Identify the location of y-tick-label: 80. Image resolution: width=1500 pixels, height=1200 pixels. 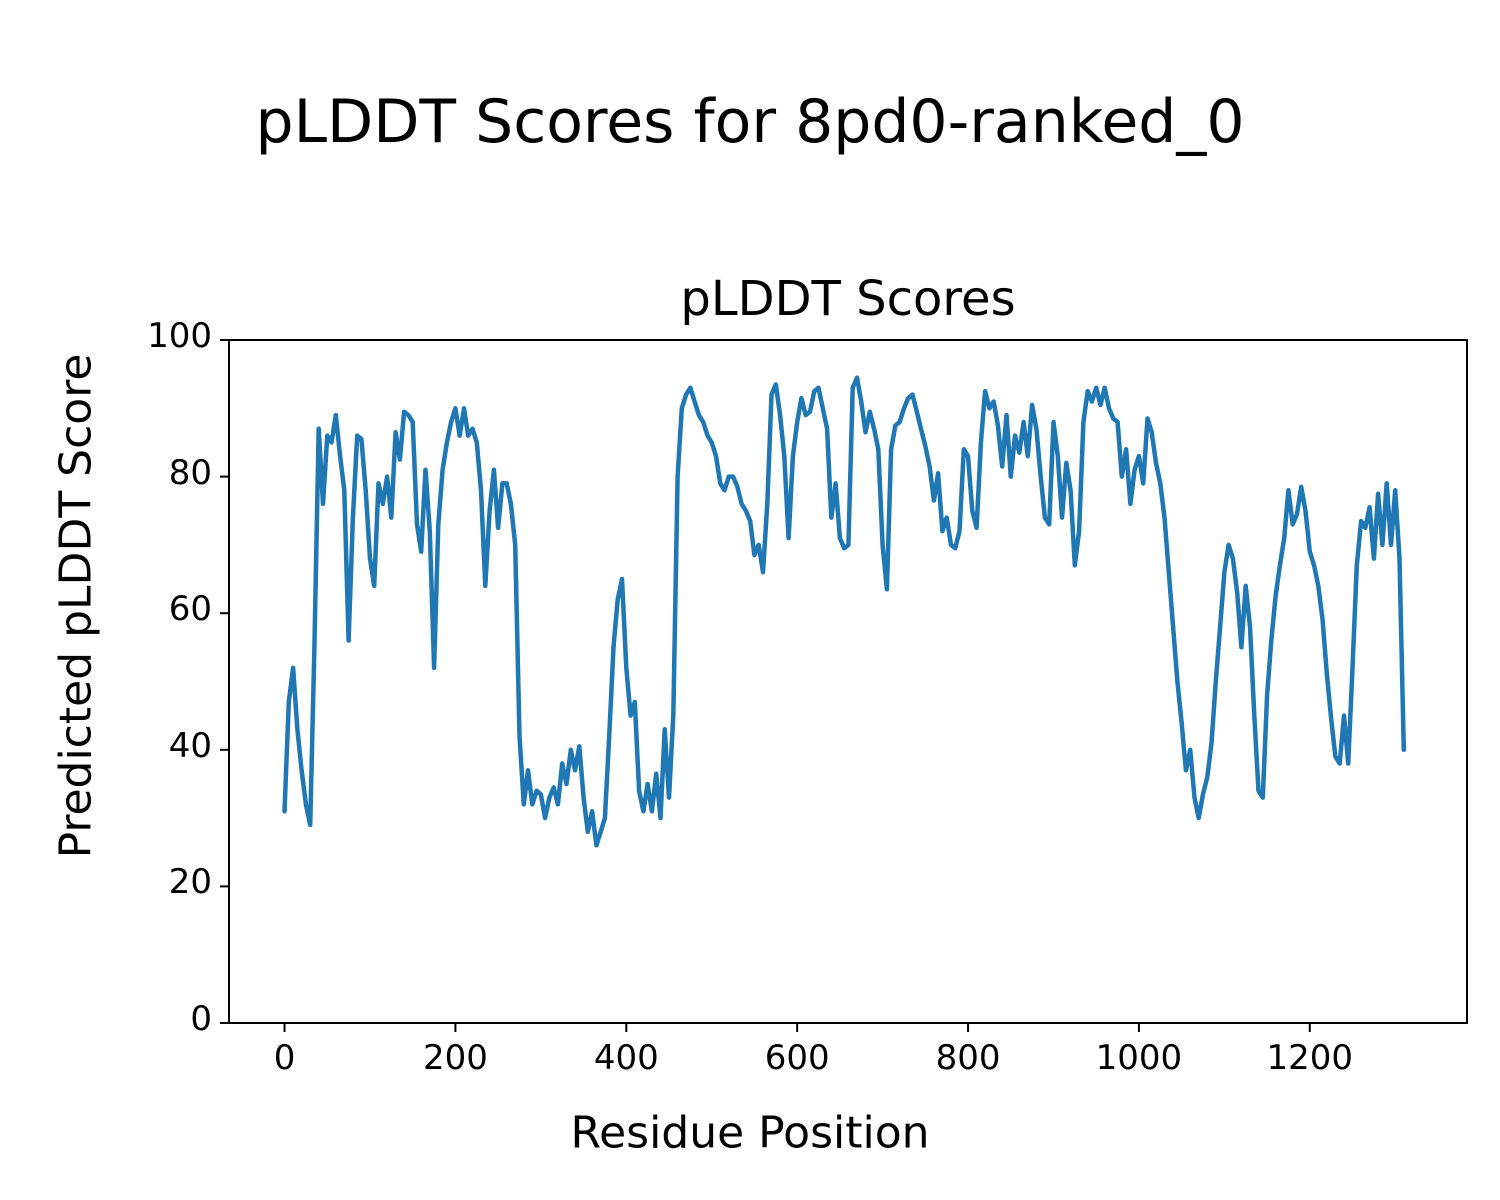
(190, 472).